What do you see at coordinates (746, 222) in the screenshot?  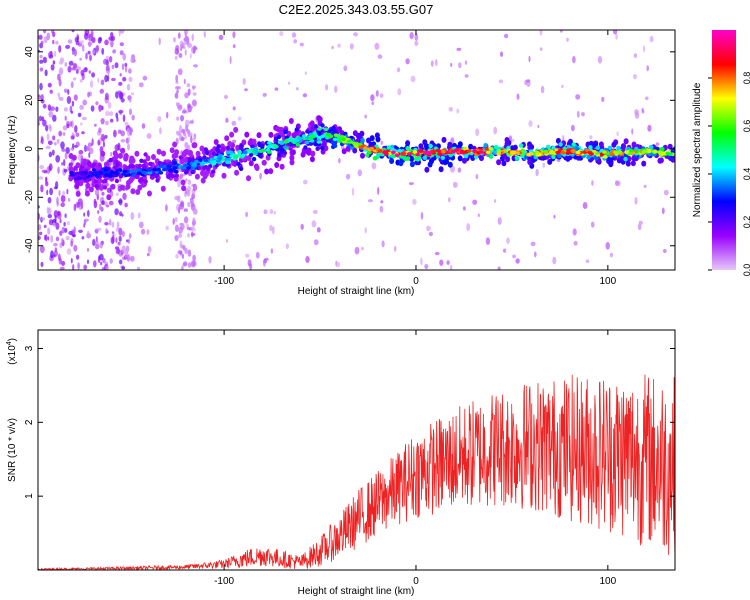 I see `colorbar-tick-label: 0.2` at bounding box center [746, 222].